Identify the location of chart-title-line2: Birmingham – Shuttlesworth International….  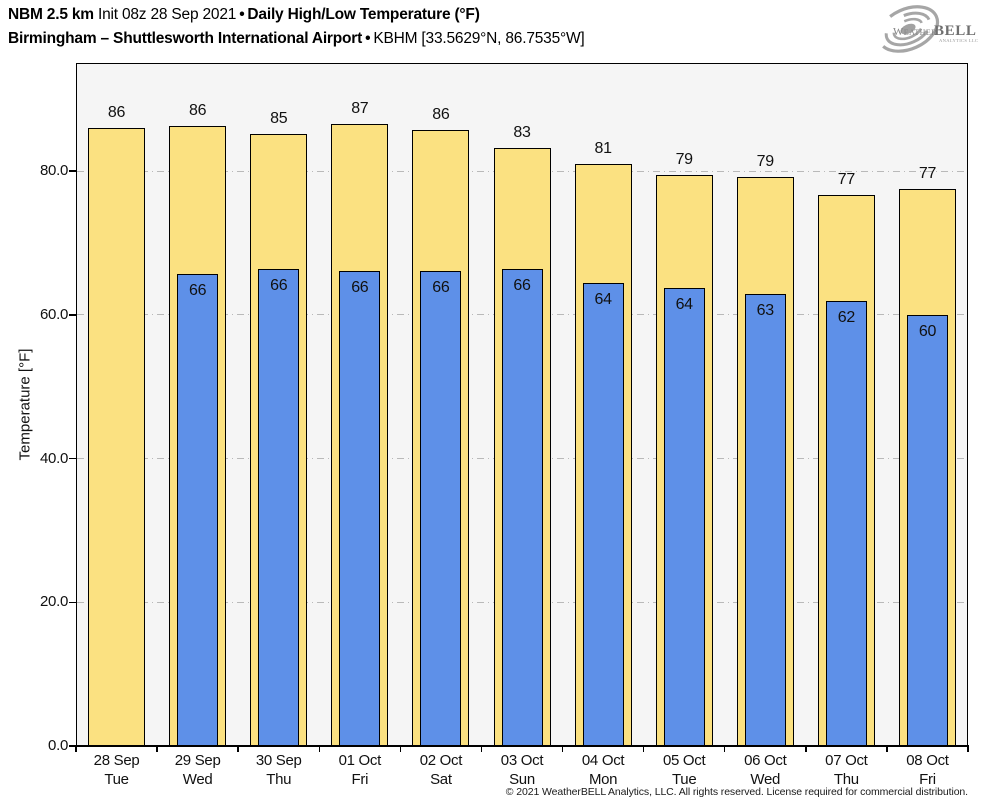
(296, 39).